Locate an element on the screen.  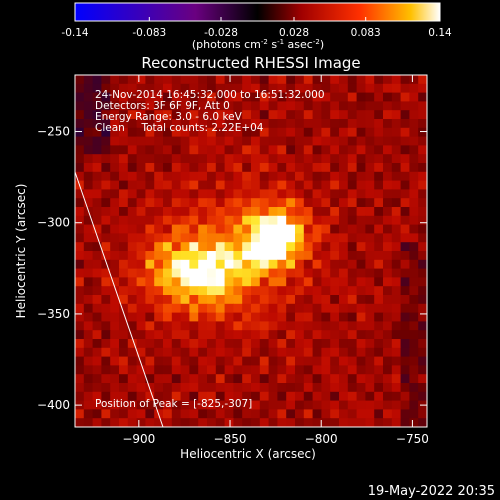
chart-title: Reconstructed RHESSI Image is located at coordinates (250, 63).